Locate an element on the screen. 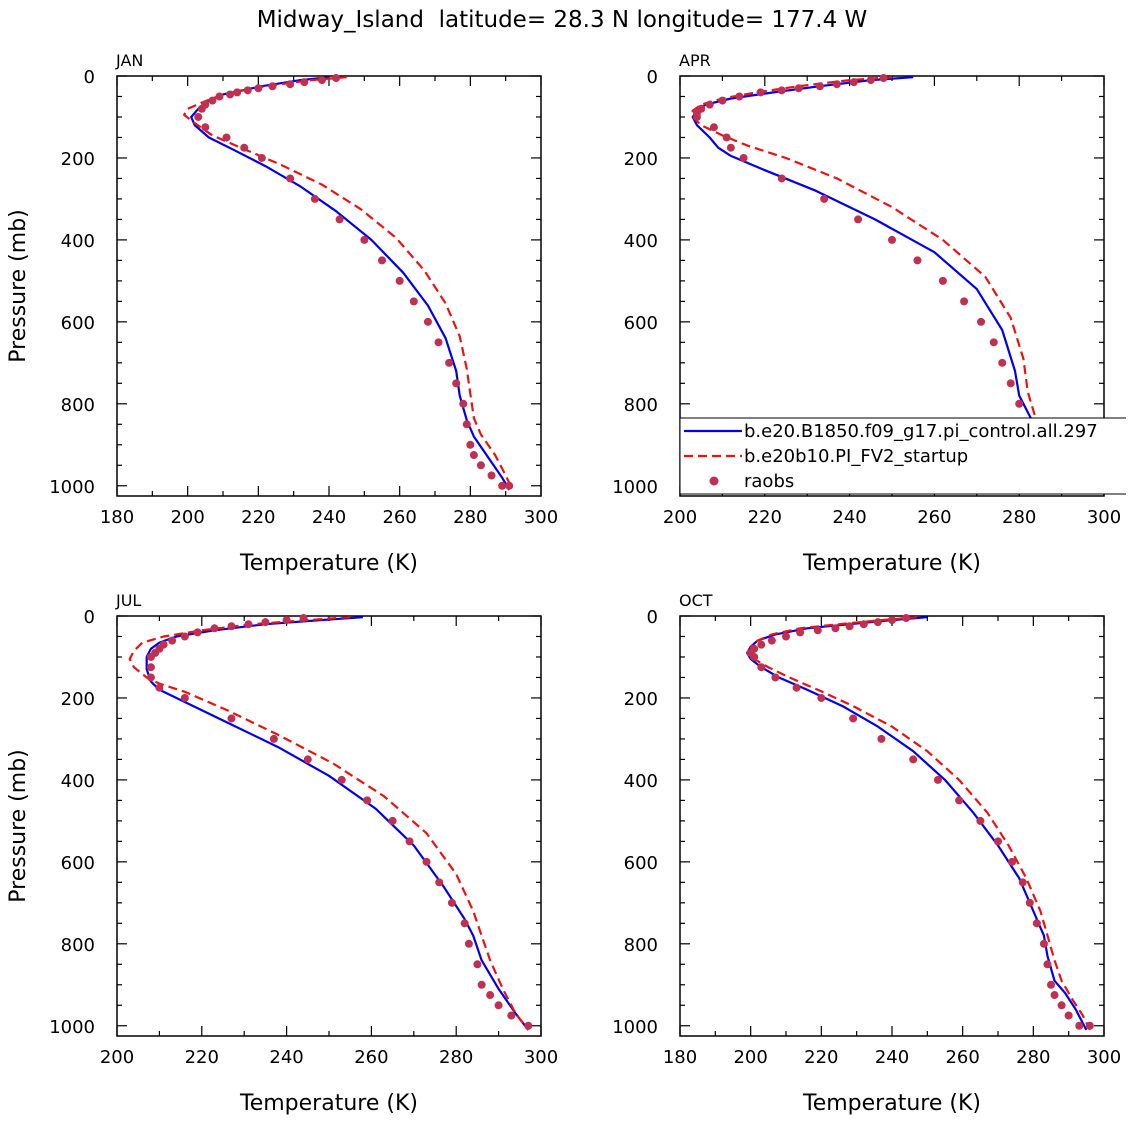 Image resolution: width=1130 pixels, height=1122 pixels. panel-title: APR is located at coordinates (695, 60).